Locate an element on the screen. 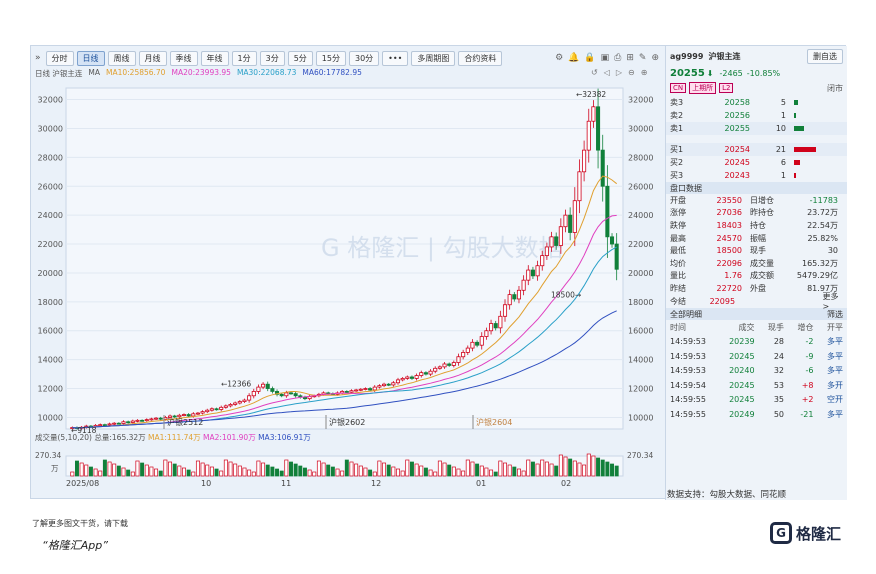 Image resolution: width=876 pixels, height=574 pixels. y-tick-right: 10000 is located at coordinates (640, 417).